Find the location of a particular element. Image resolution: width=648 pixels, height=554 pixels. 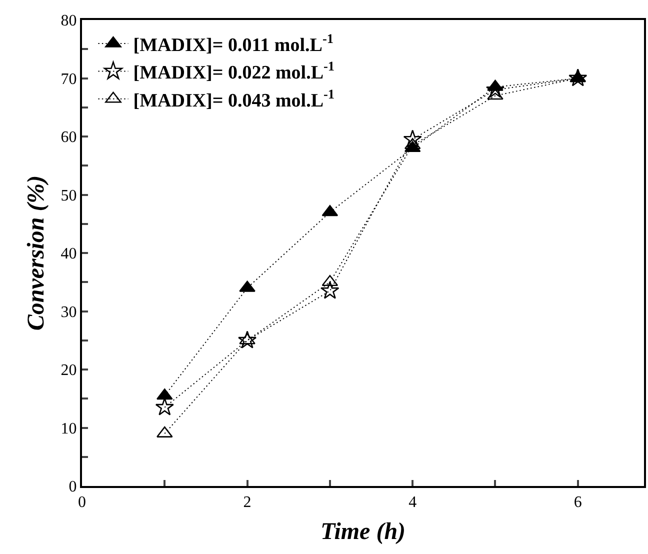

legend-label: [MADIX]= 0.043 mol.L$^{-1}$ is located at coordinates (234, 99).